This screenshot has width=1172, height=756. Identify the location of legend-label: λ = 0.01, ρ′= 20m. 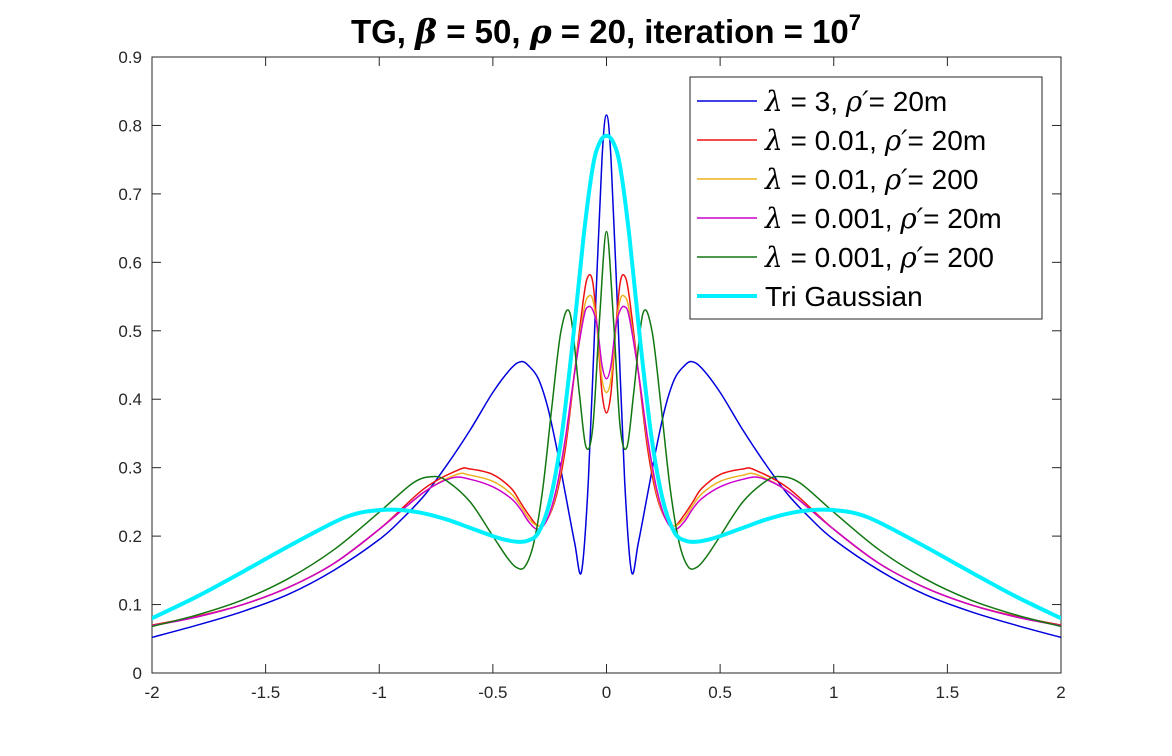
(875, 140).